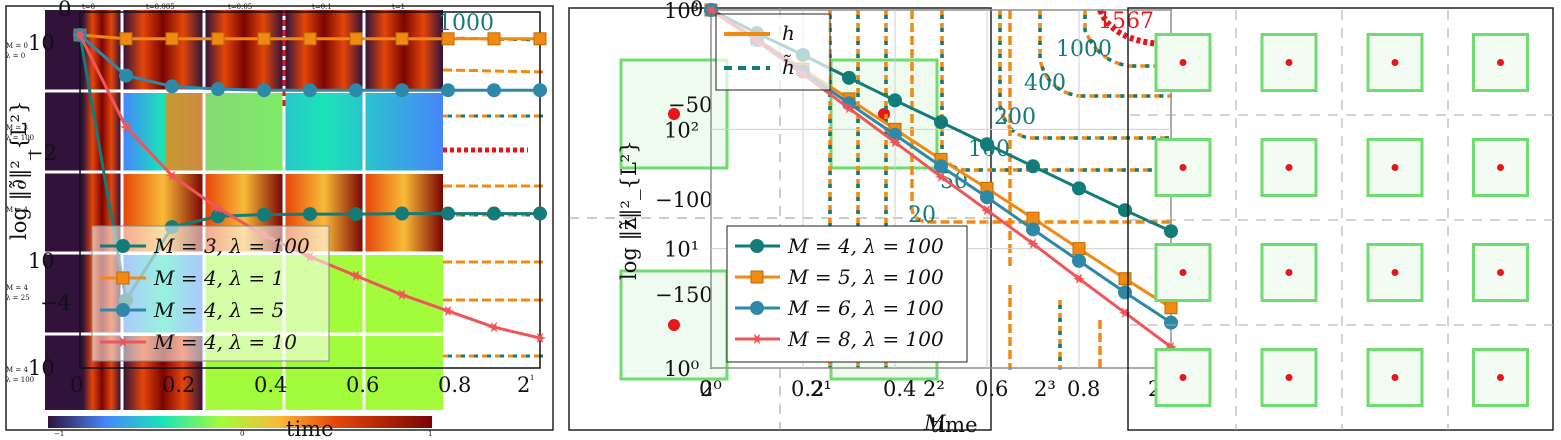  I want to click on row-label: λ = 0, so click(15, 56).